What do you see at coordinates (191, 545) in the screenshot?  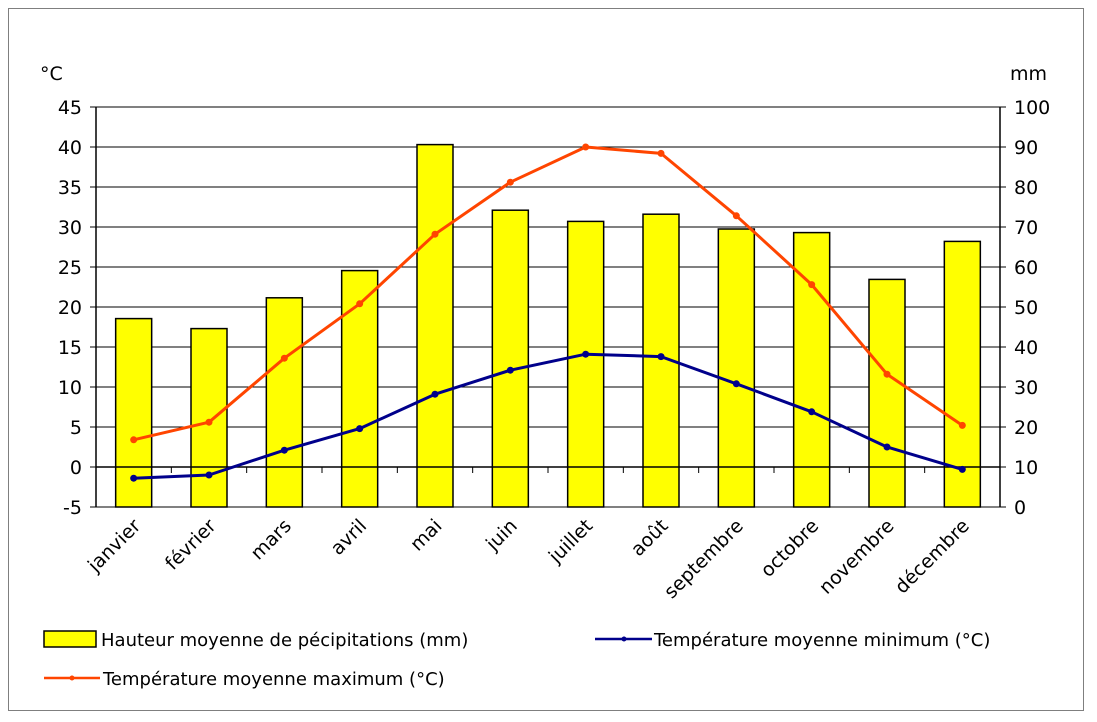 I see `category-label: février` at bounding box center [191, 545].